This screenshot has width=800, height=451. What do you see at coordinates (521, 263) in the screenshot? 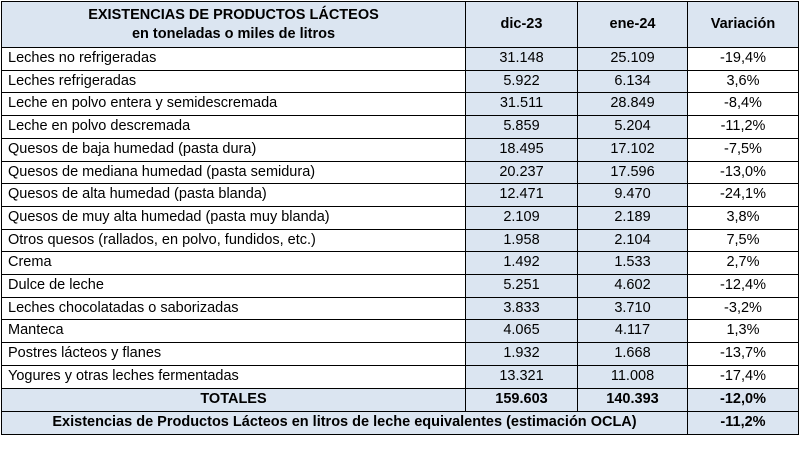
I see `row-dec-value: 1.492` at bounding box center [521, 263].